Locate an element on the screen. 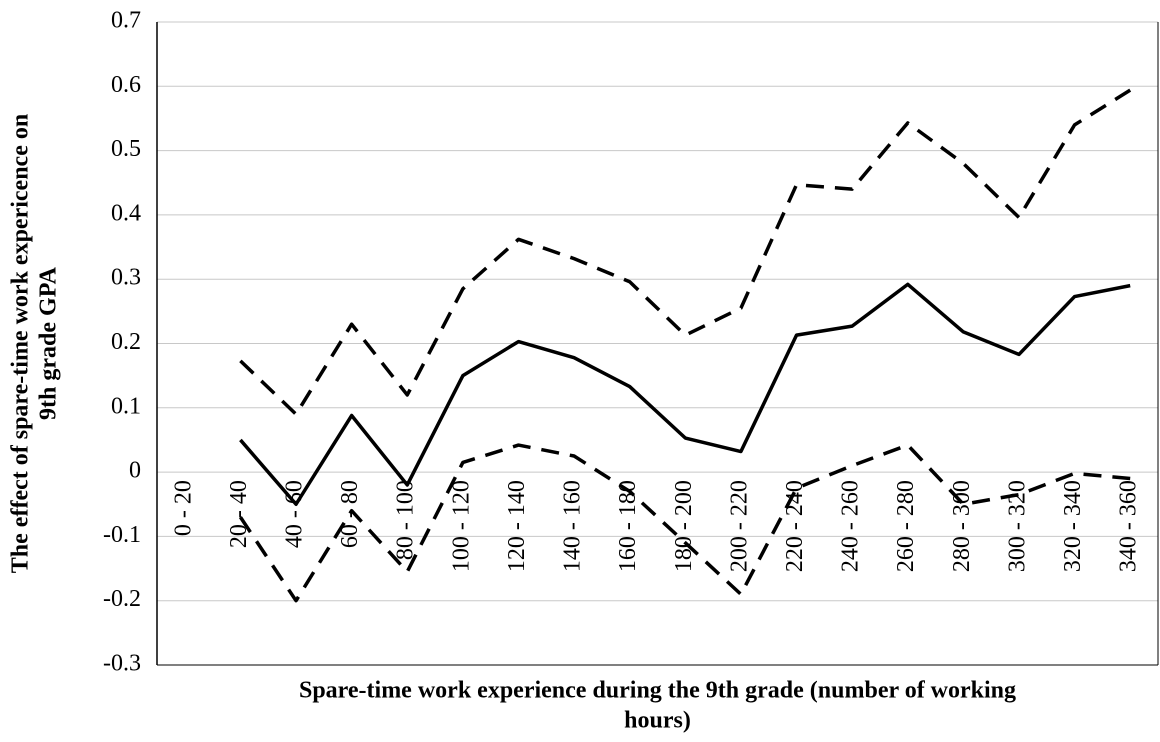  x-axis-title: hours) is located at coordinates (657, 721).